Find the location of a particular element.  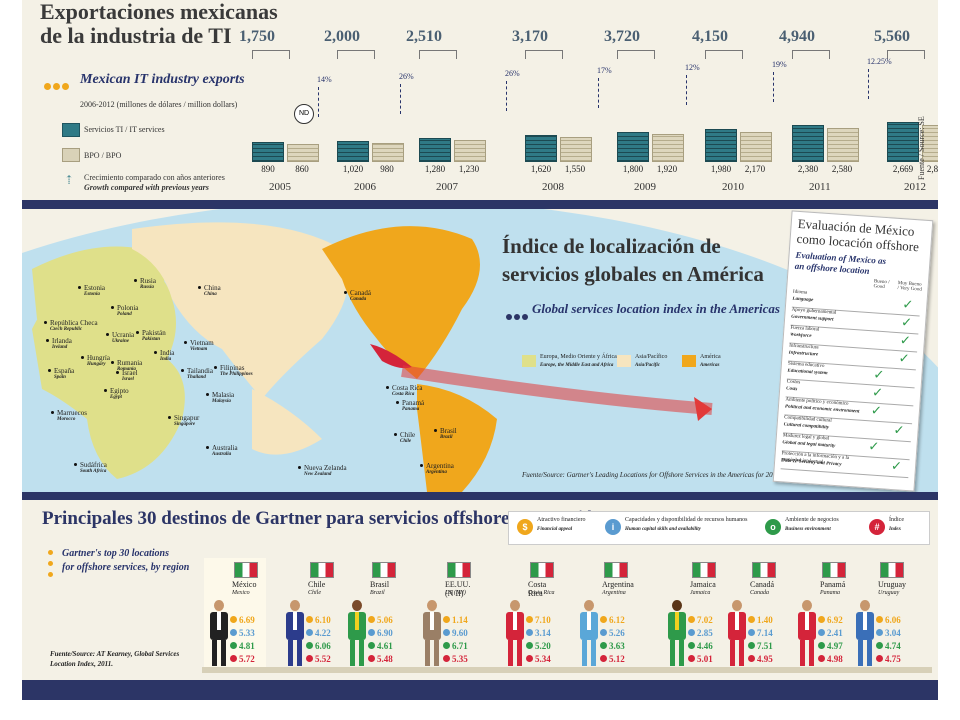

score-value: 4.81 is located at coordinates (247, 646).